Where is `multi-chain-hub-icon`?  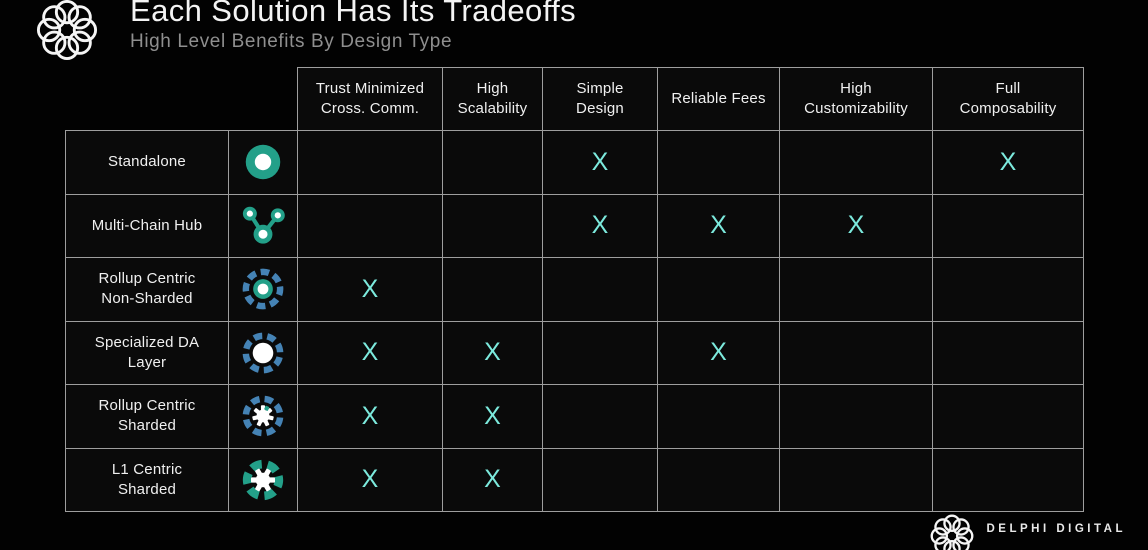
multi-chain-hub-icon is located at coordinates (263, 225).